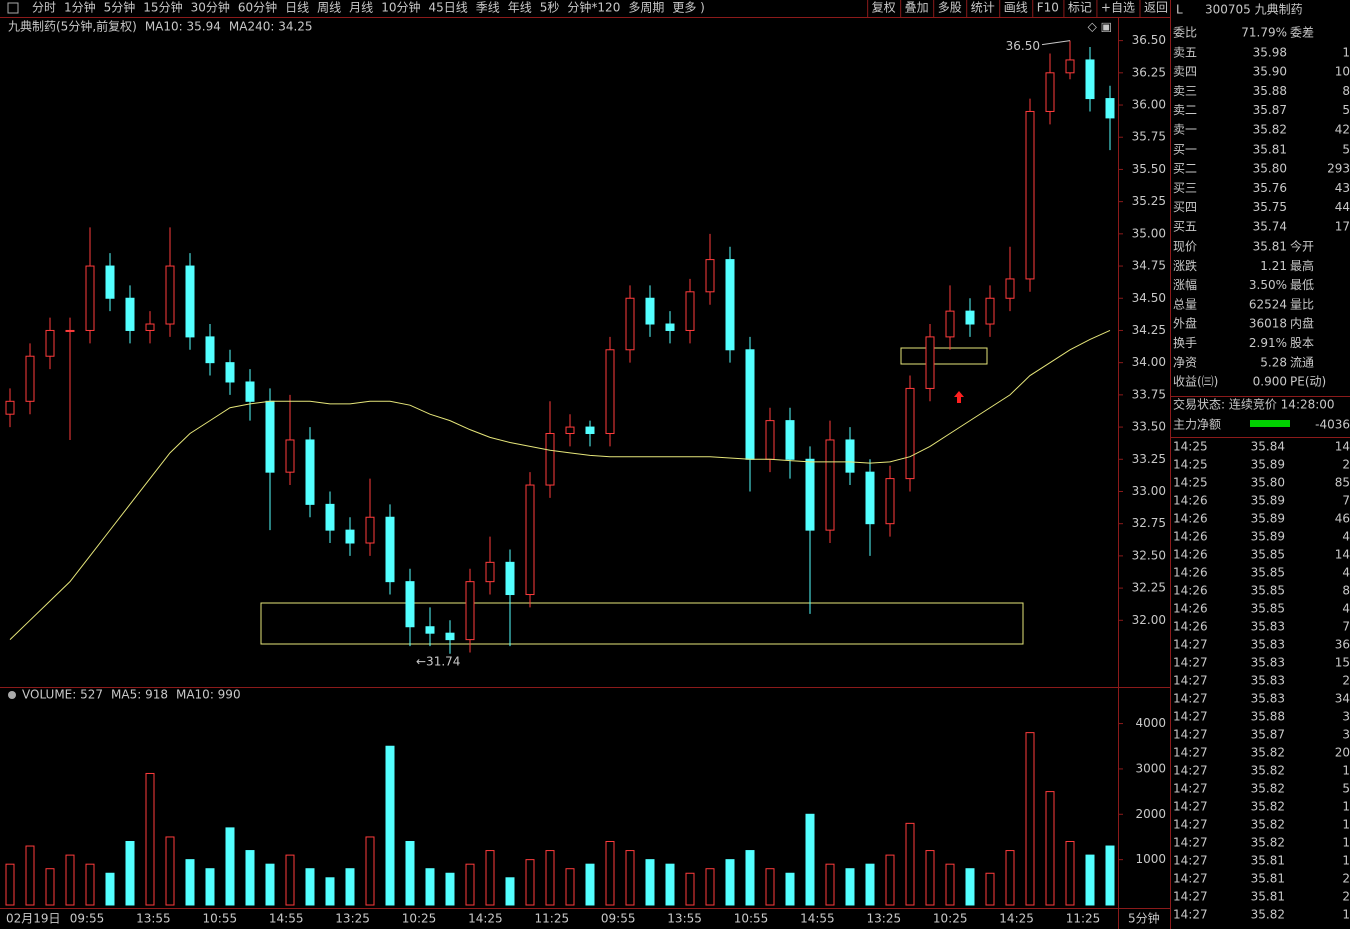 The height and width of the screenshot is (929, 1350). Describe the element at coordinates (1149, 491) in the screenshot. I see `y-tick-label: 33.00` at that location.